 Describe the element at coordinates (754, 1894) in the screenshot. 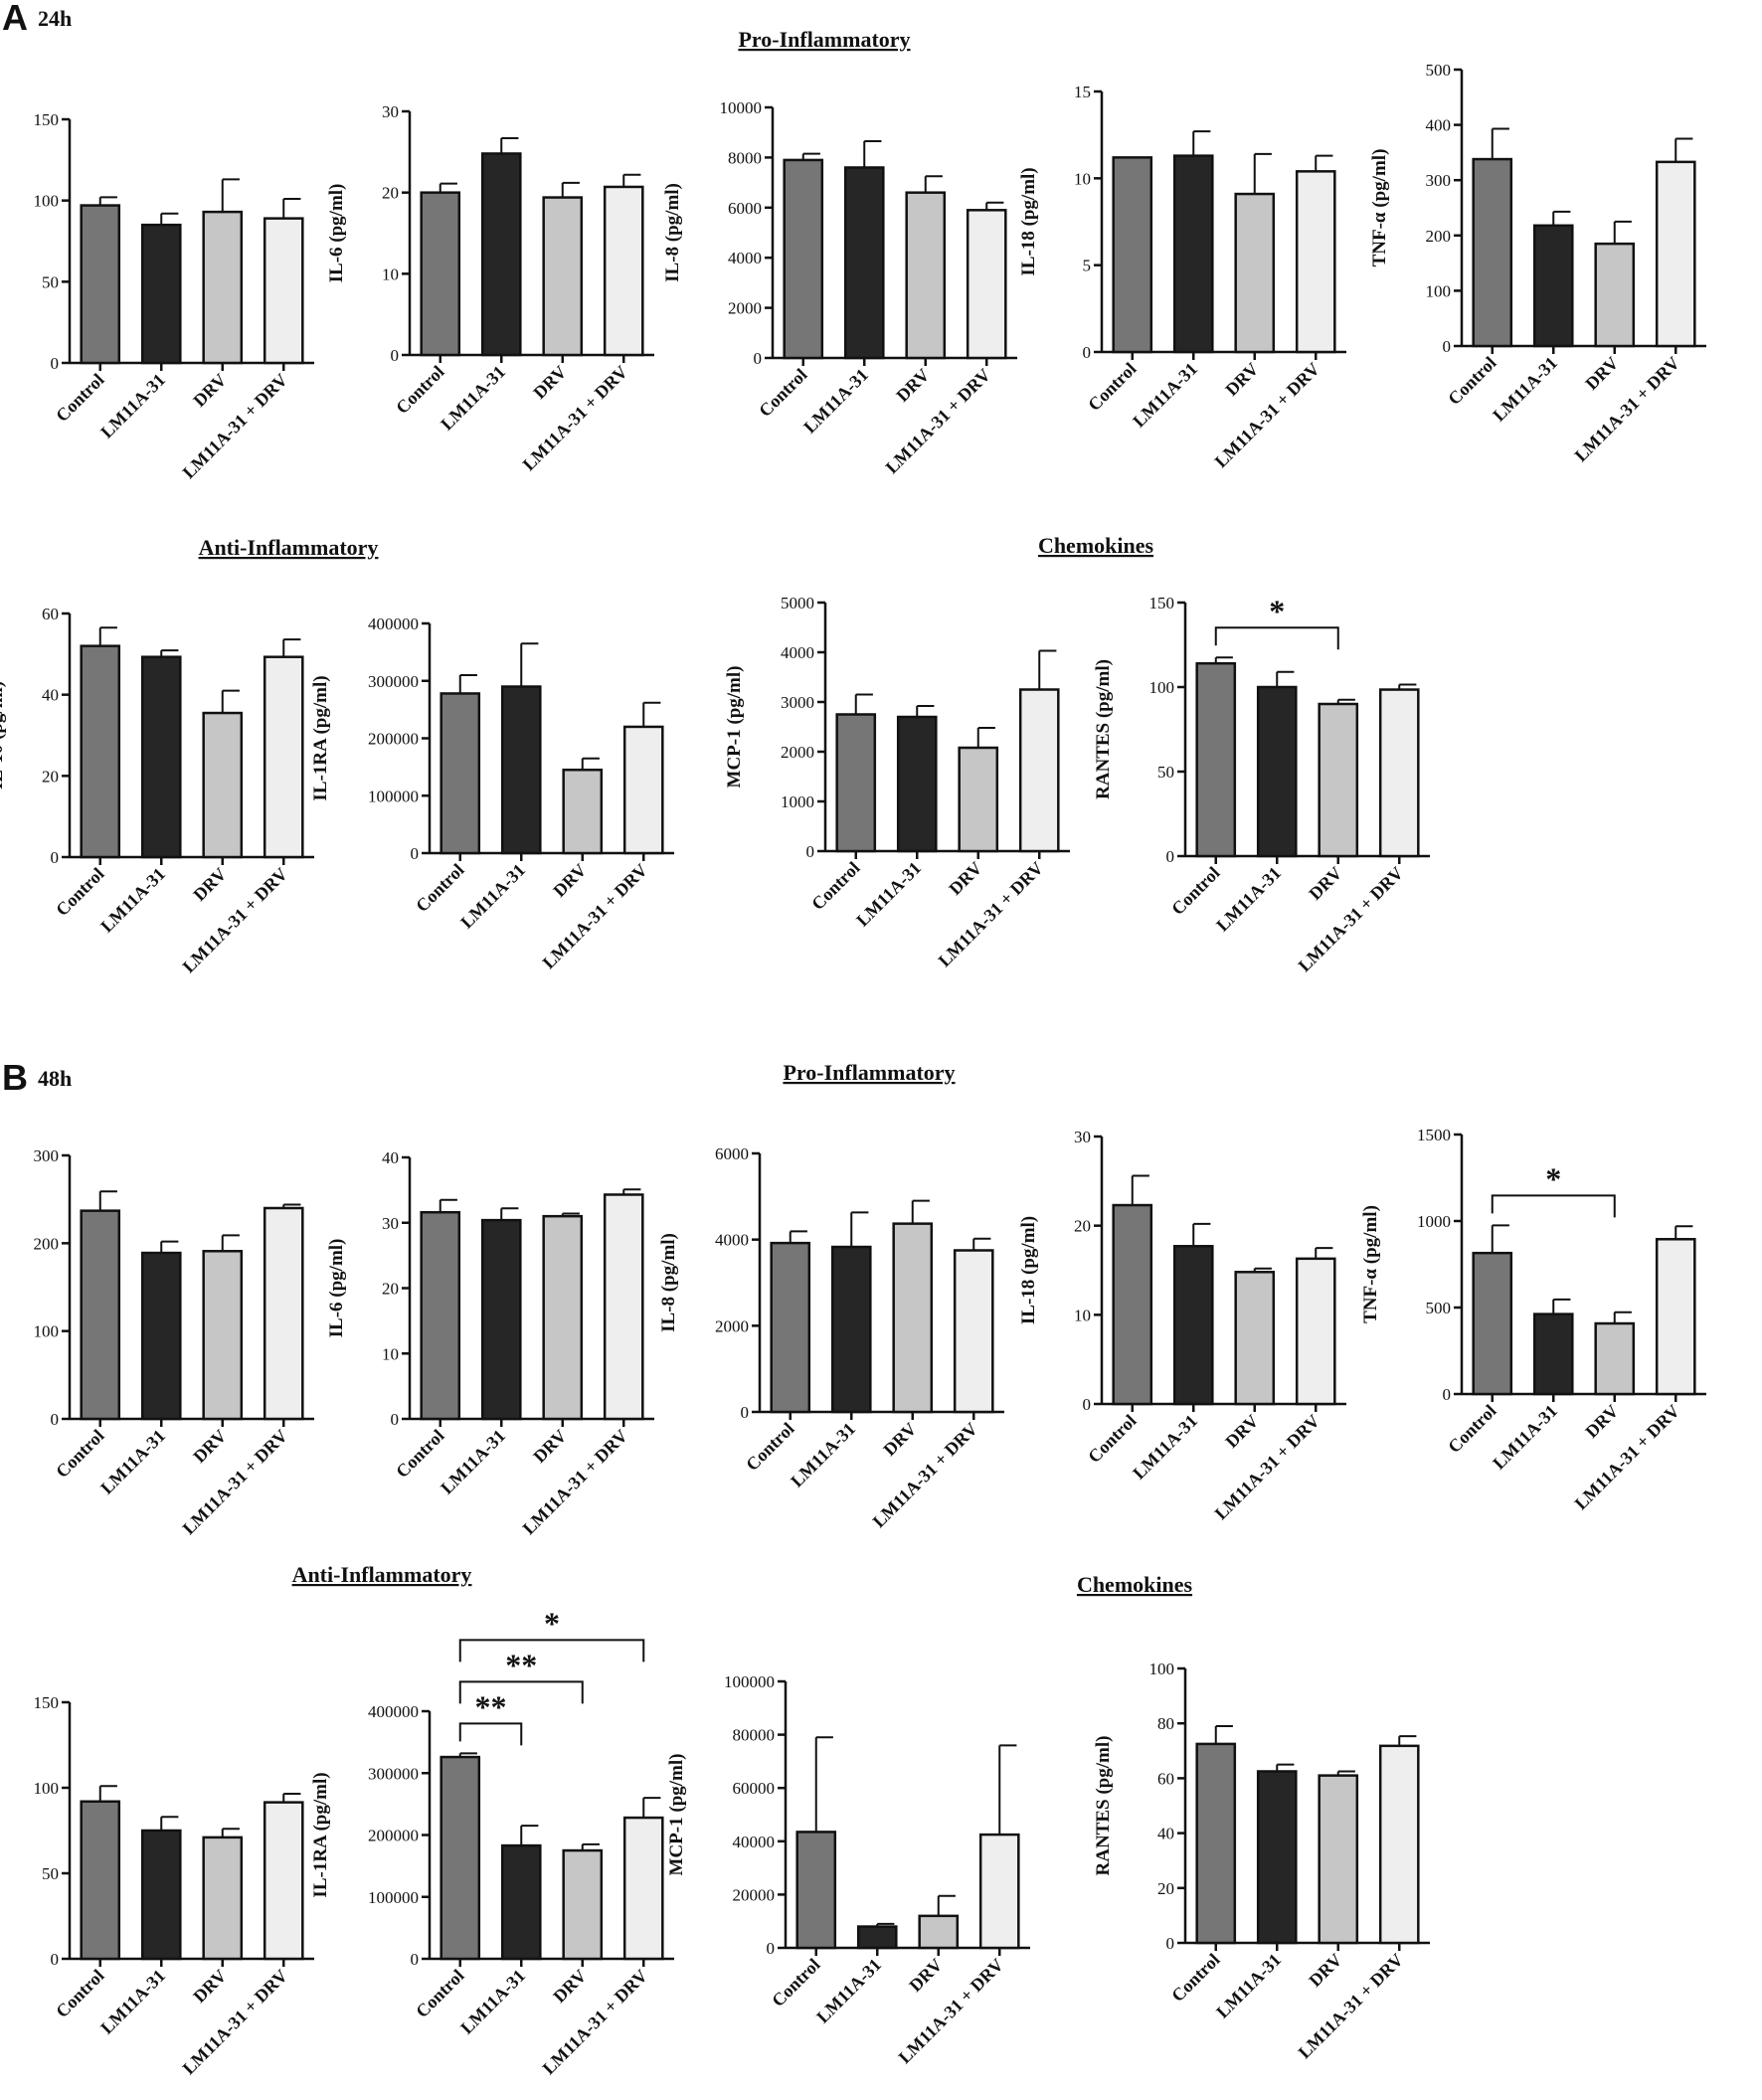

I see `y-tick-label: 20000` at that location.